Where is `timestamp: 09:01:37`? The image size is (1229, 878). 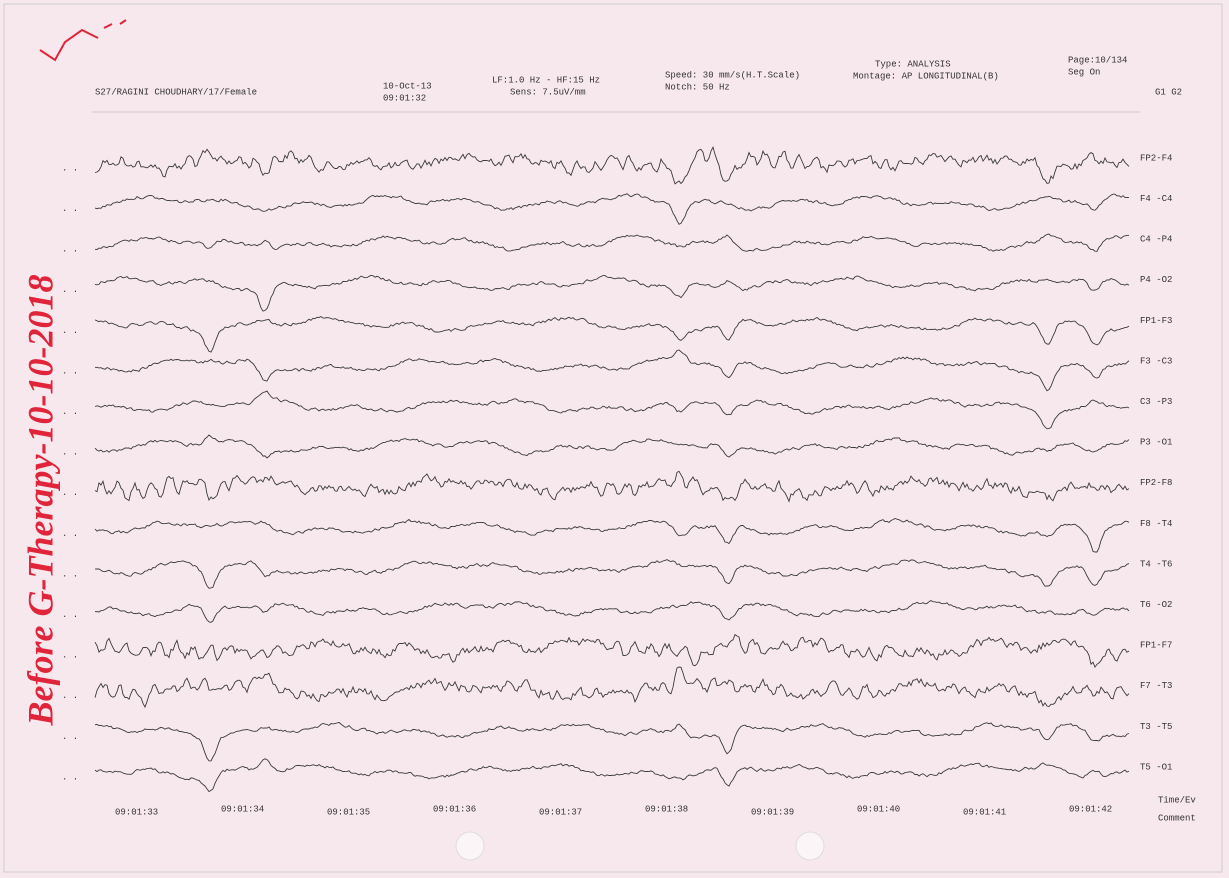 timestamp: 09:01:37 is located at coordinates (560, 812).